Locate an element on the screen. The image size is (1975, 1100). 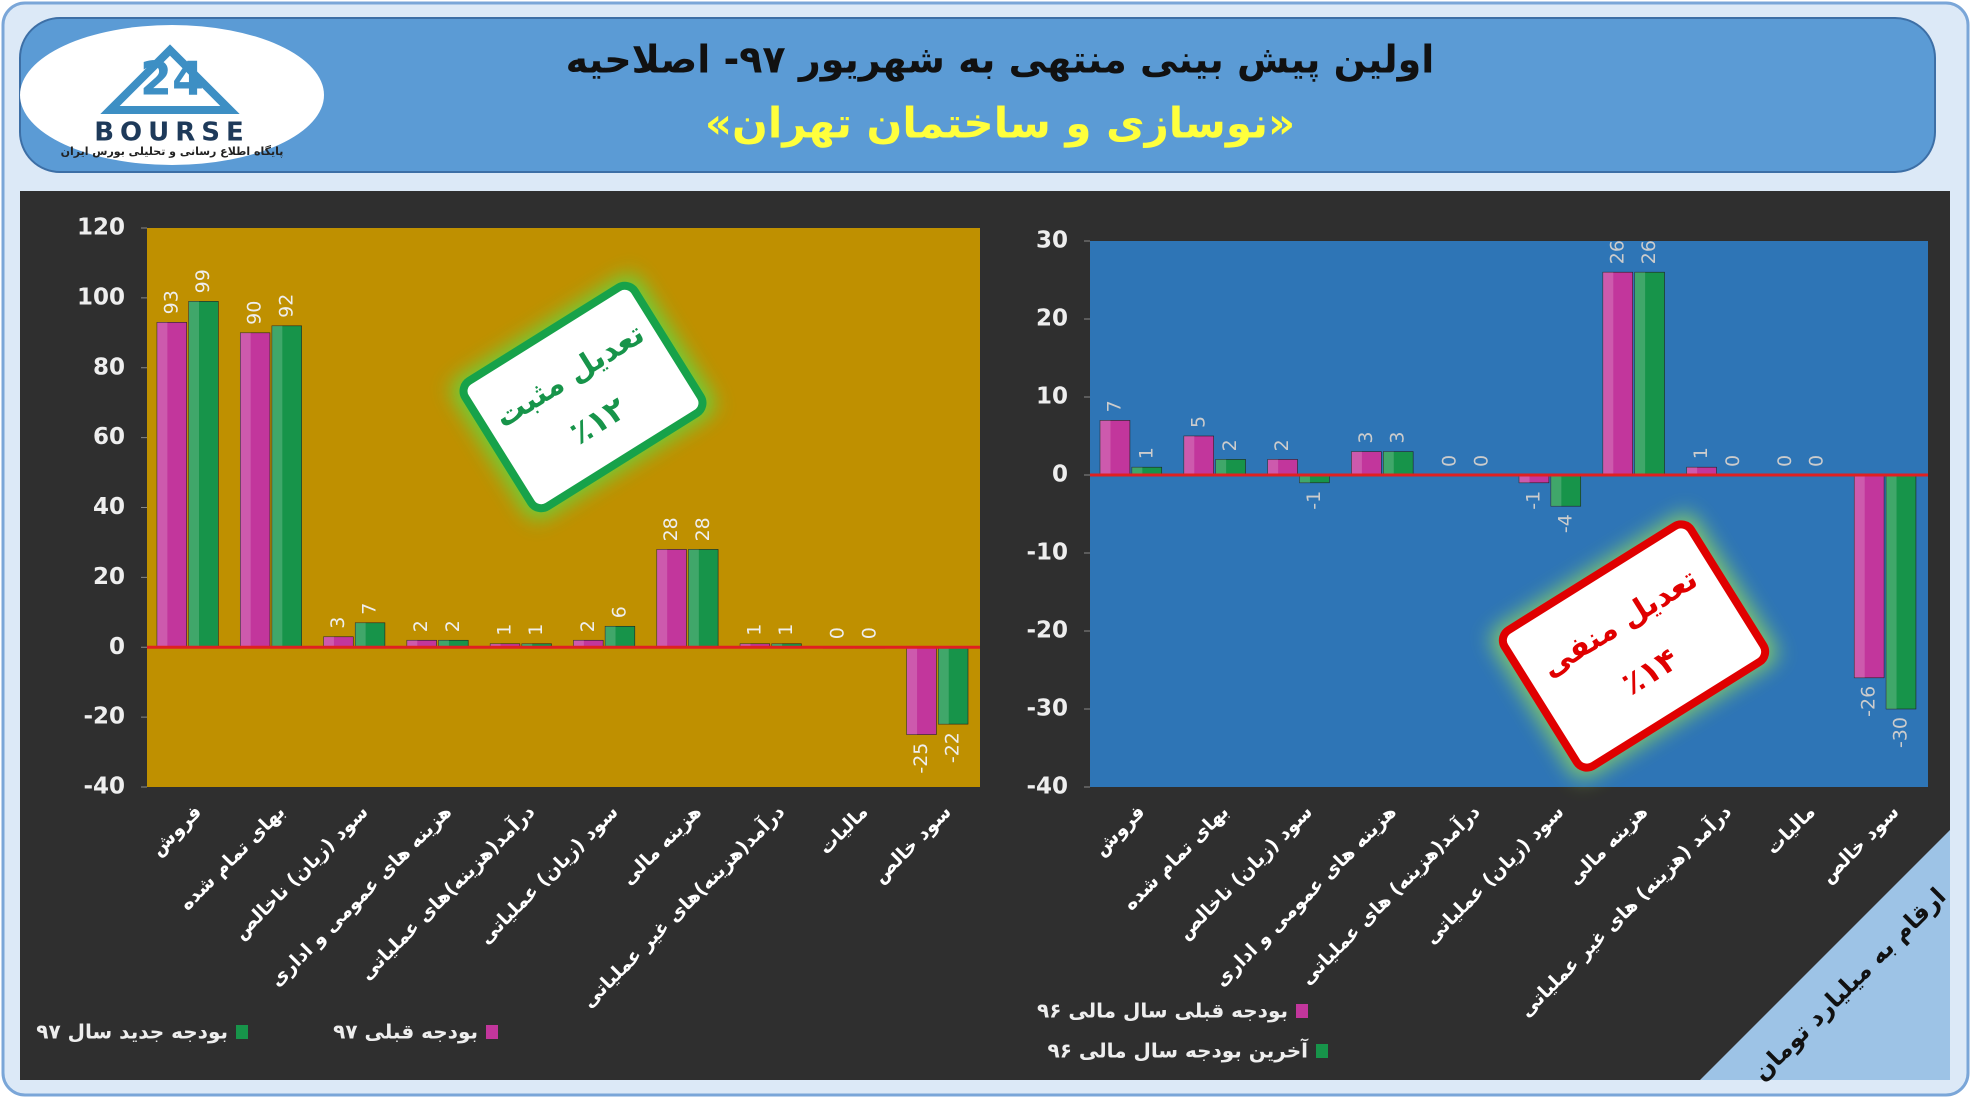
value-label: 93 is located at coordinates (171, 302).